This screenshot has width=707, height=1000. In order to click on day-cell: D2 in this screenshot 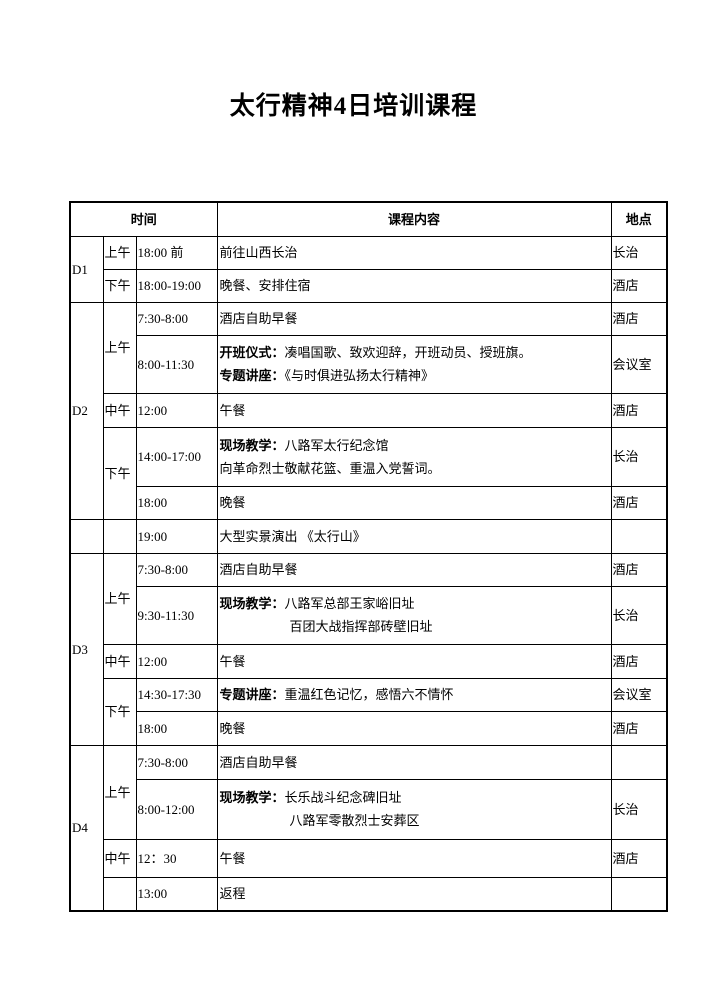, I will do `click(86, 410)`.